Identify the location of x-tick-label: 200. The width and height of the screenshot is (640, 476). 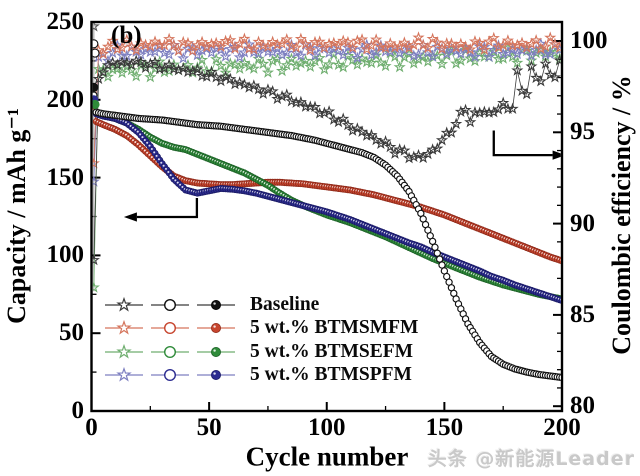
(562, 427).